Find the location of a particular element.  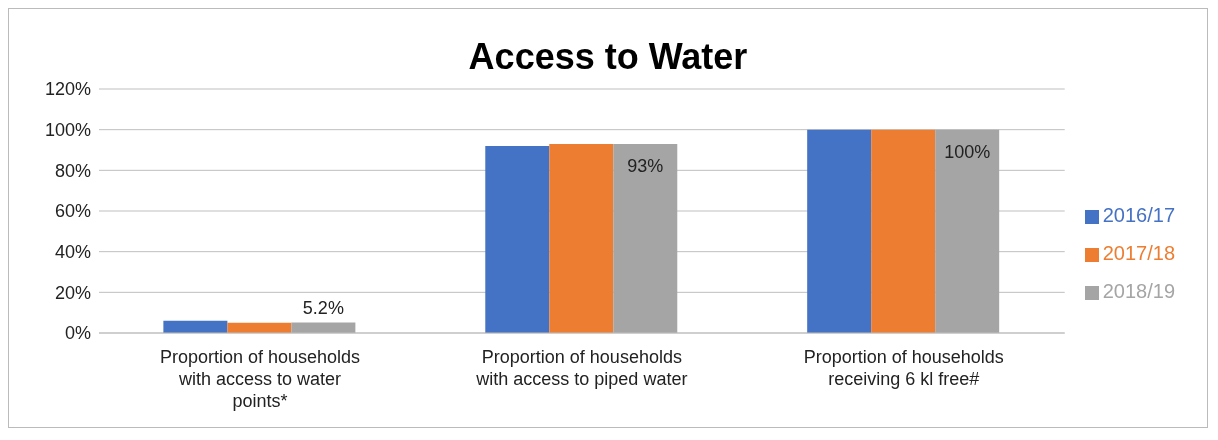

x-tick-label: Proportion of households with access to water points* is located at coordinates (260, 379).